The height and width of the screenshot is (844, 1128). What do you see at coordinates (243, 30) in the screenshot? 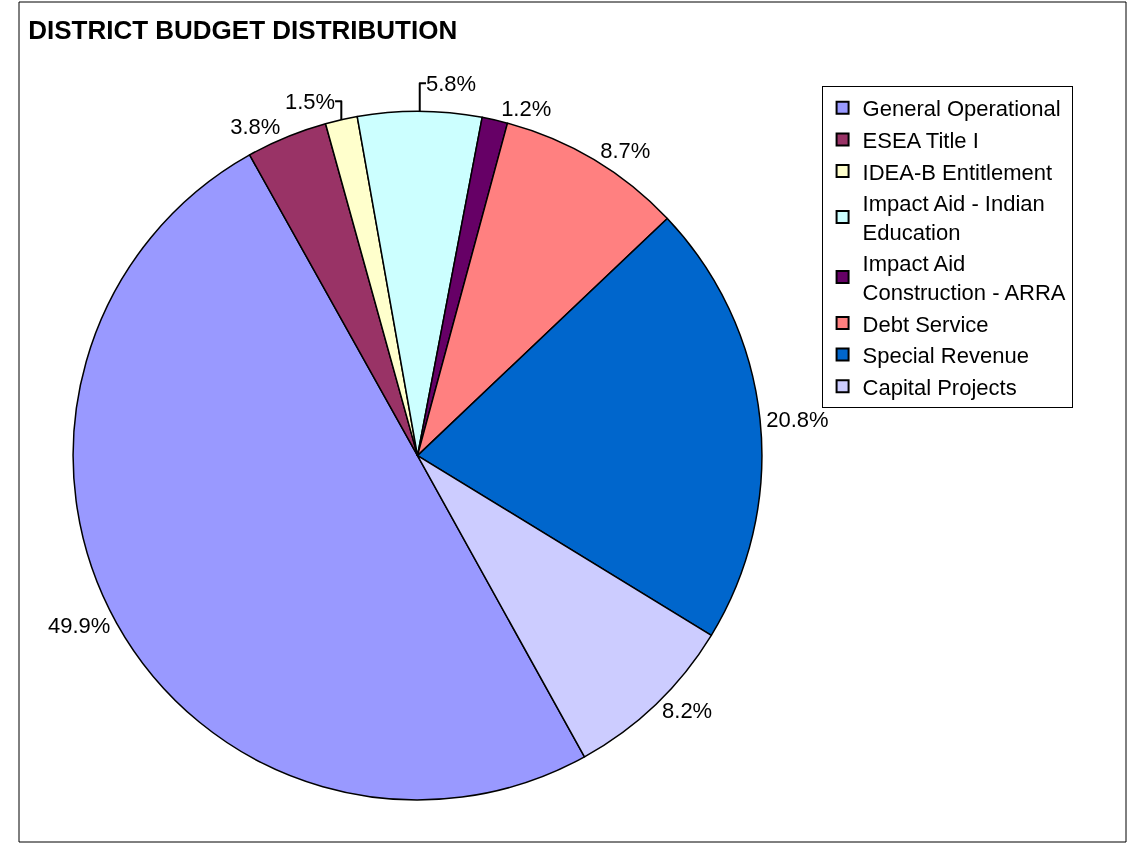
I see `chart-title: DISTRICT BUDGET DISTRIBUTION` at bounding box center [243, 30].